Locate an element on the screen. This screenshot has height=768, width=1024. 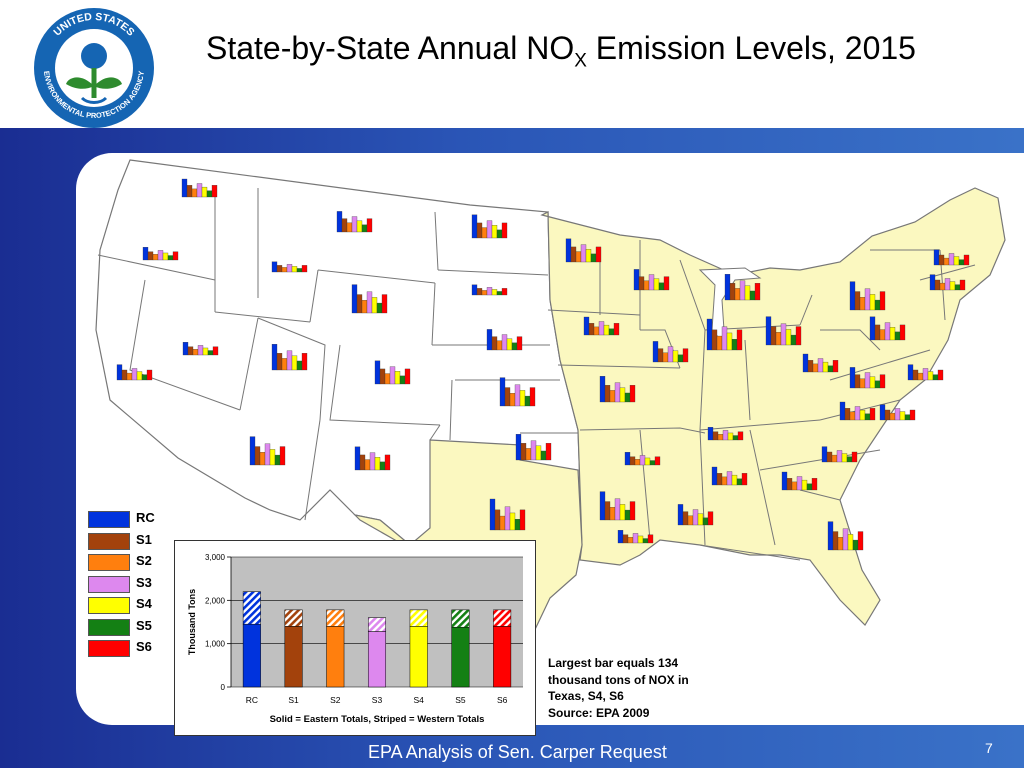
bar-western-s5 is located at coordinates (460, 618).